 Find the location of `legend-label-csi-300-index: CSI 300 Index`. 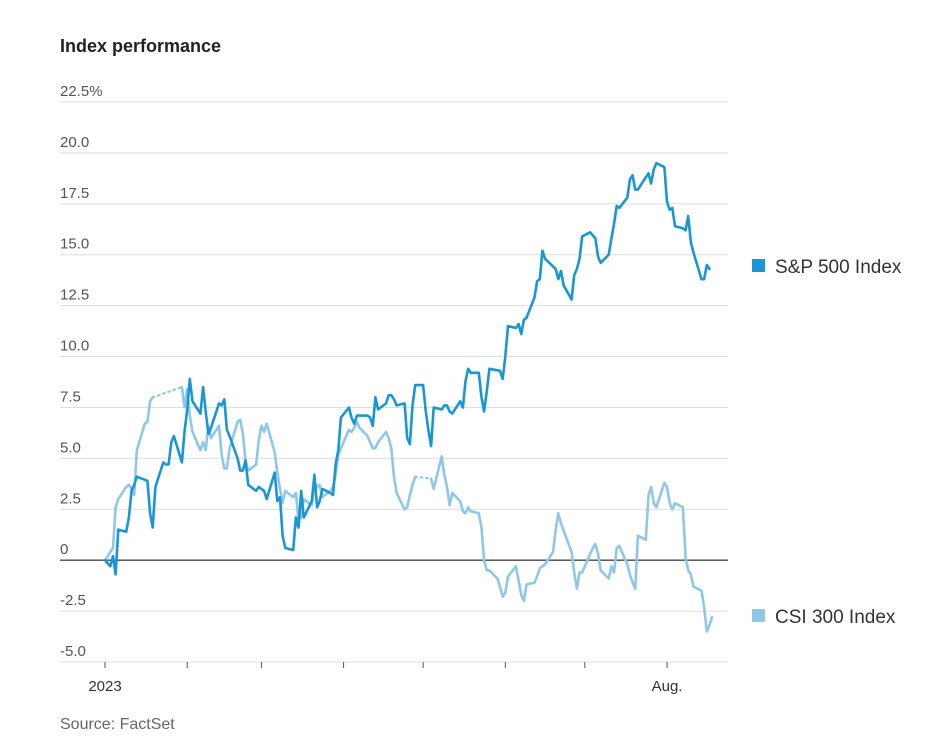

legend-label-csi-300-index: CSI 300 Index is located at coordinates (835, 617).